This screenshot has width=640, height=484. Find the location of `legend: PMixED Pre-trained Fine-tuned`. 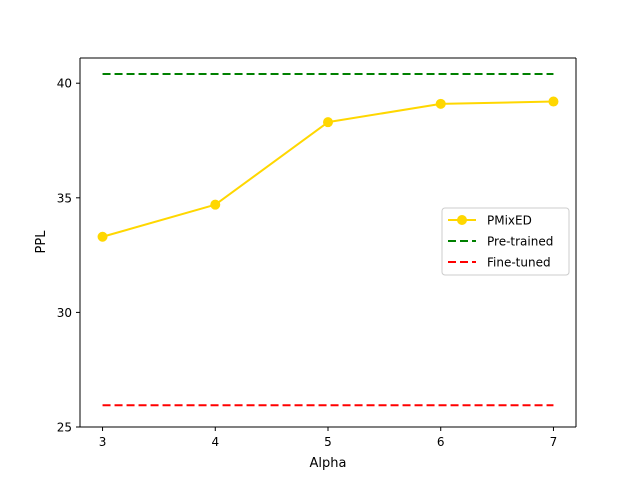

legend: PMixED Pre-trained Fine-tuned is located at coordinates (505, 241).